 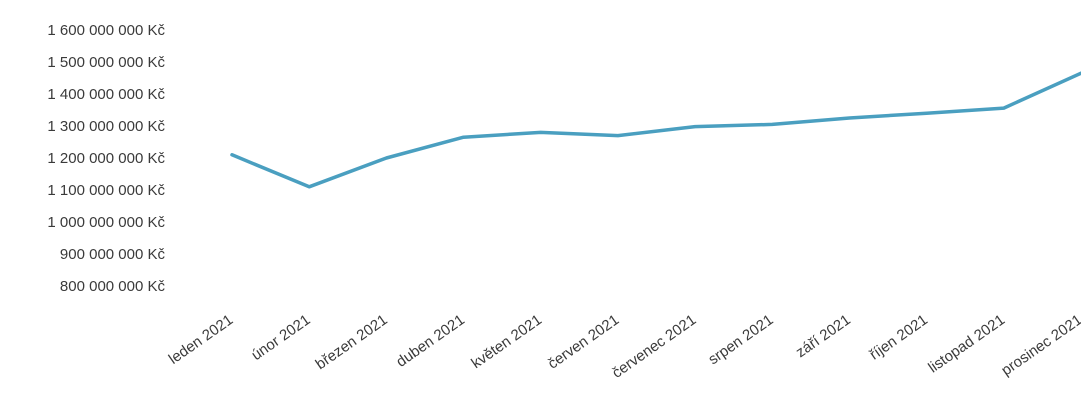 What do you see at coordinates (430, 340) in the screenshot?
I see `x-tick-label: duben 2021` at bounding box center [430, 340].